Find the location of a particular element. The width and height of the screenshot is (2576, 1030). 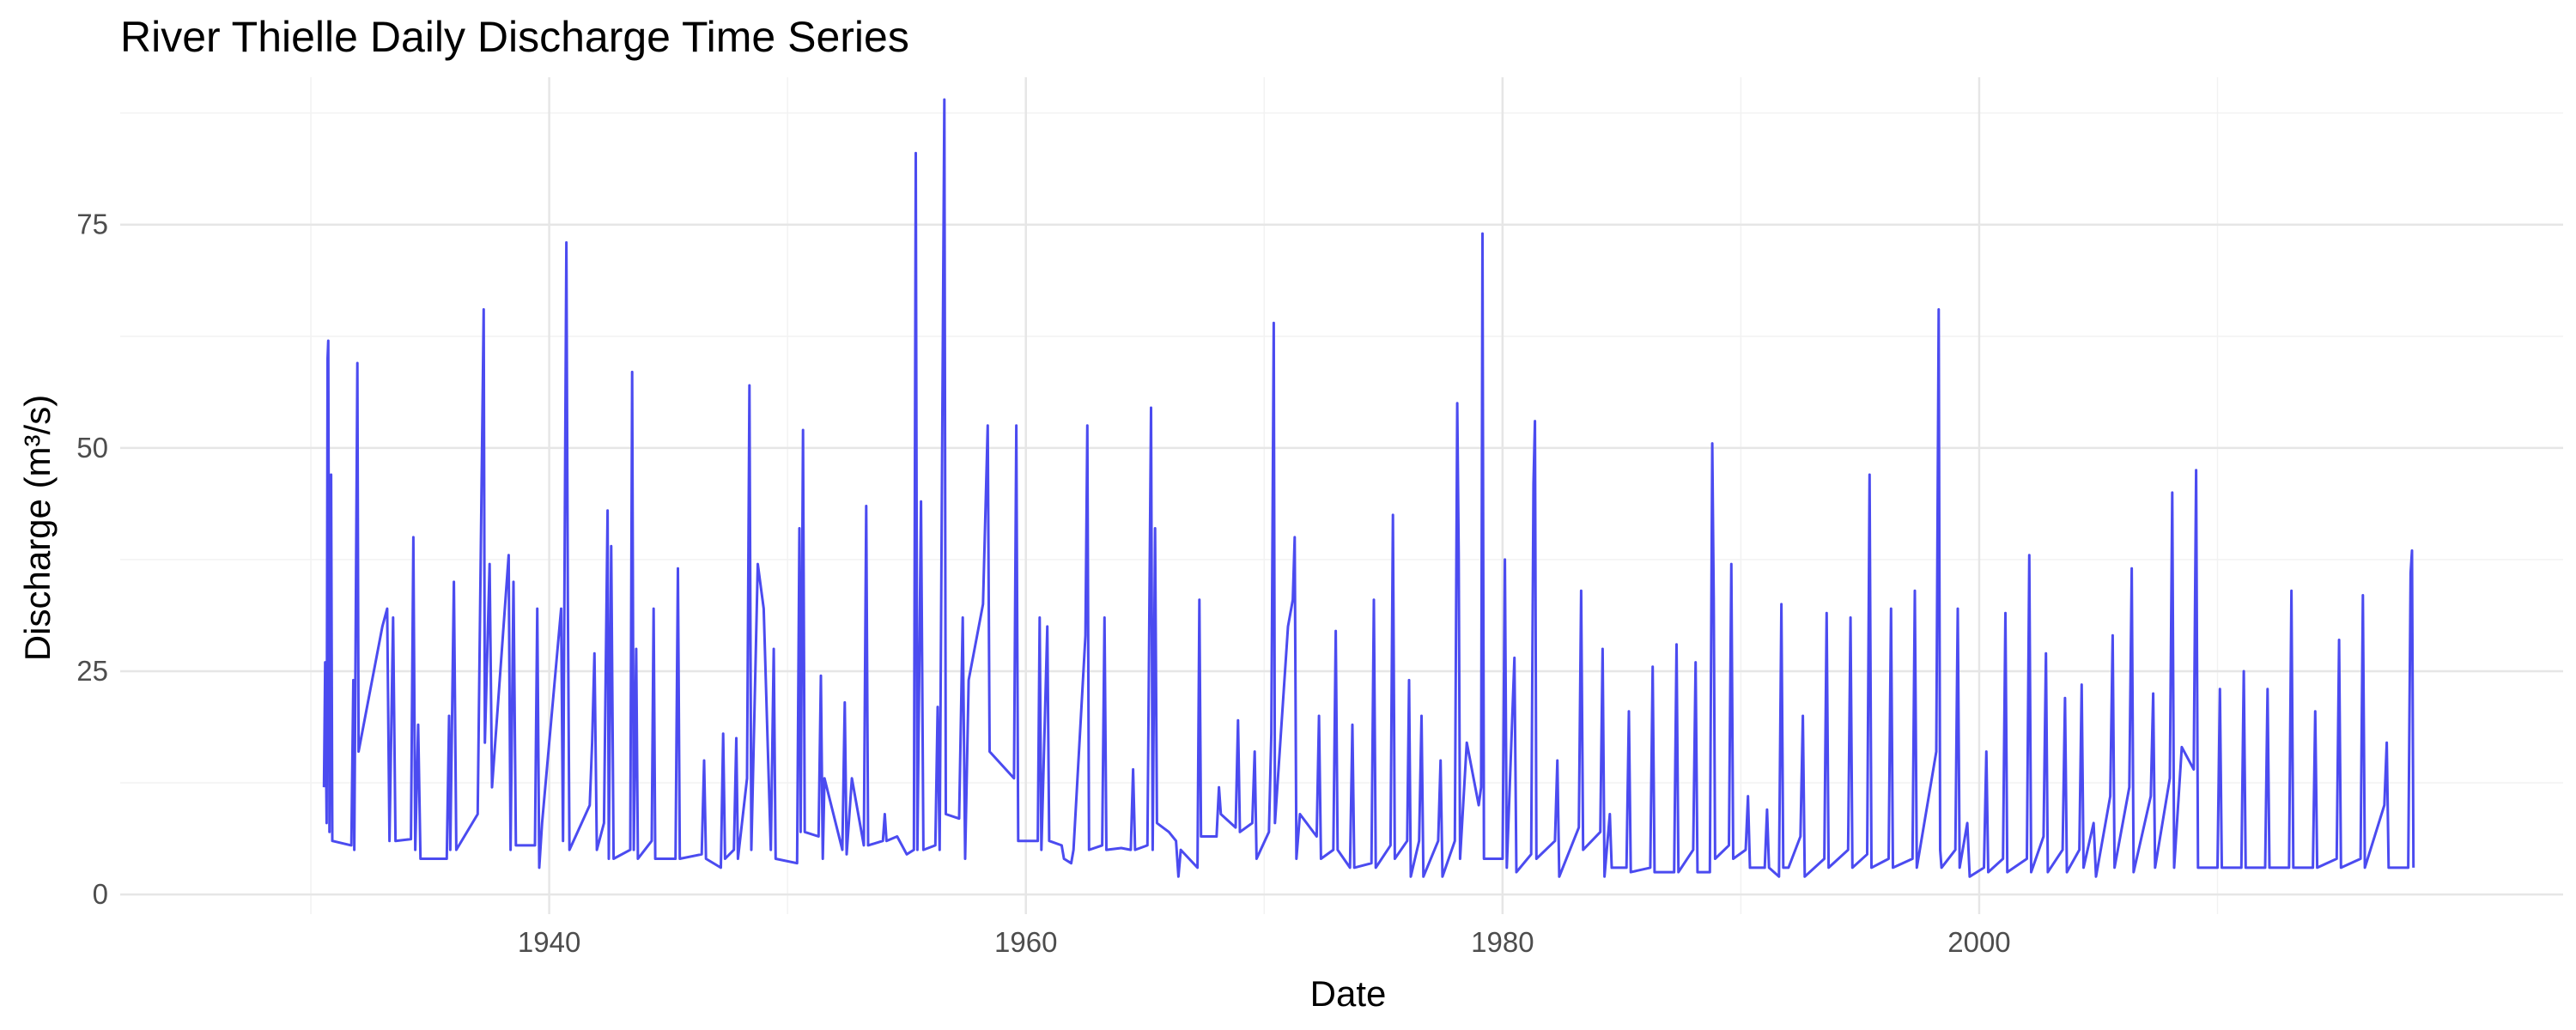

y-tick-label: 50 is located at coordinates (92, 448).